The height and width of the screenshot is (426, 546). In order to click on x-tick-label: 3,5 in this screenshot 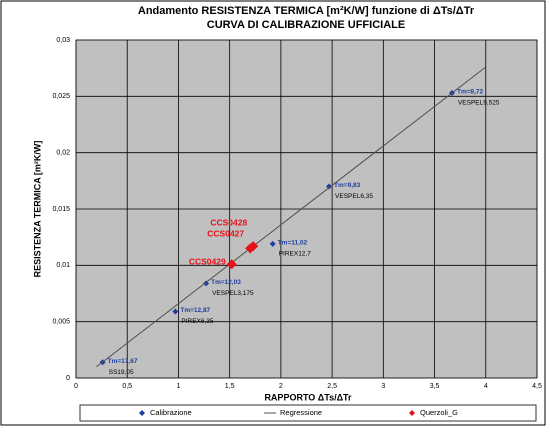, I will do `click(435, 386)`.